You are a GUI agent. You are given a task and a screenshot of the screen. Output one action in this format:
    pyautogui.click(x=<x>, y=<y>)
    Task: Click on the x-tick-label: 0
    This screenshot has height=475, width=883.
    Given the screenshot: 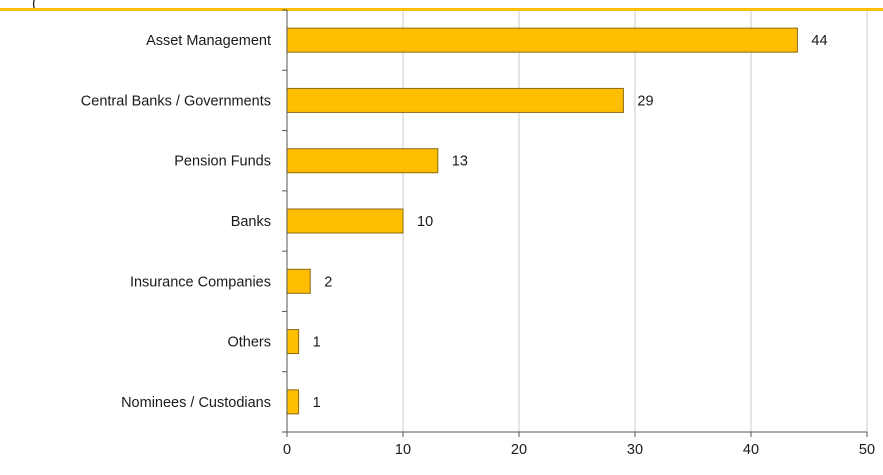 What is the action you would take?
    pyautogui.click(x=287, y=450)
    